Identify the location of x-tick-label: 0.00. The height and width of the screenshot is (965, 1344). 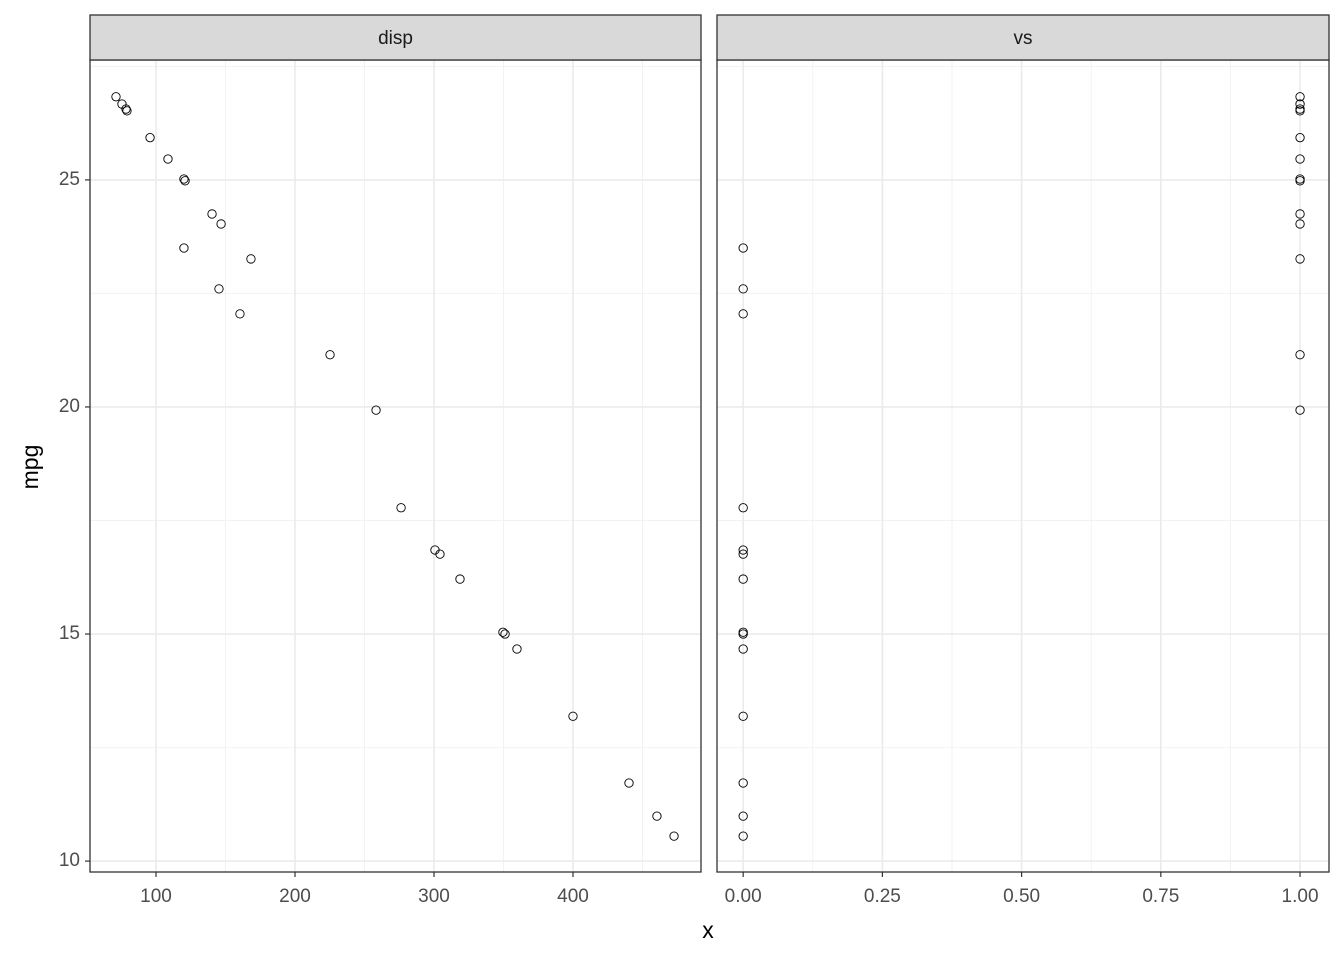
(743, 896).